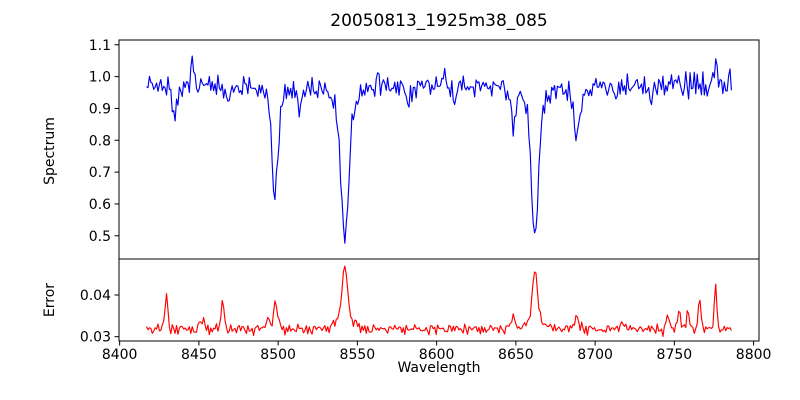 The width and height of the screenshot is (800, 400). What do you see at coordinates (100, 78) in the screenshot?
I see `y-tick-label: 1.0` at bounding box center [100, 78].